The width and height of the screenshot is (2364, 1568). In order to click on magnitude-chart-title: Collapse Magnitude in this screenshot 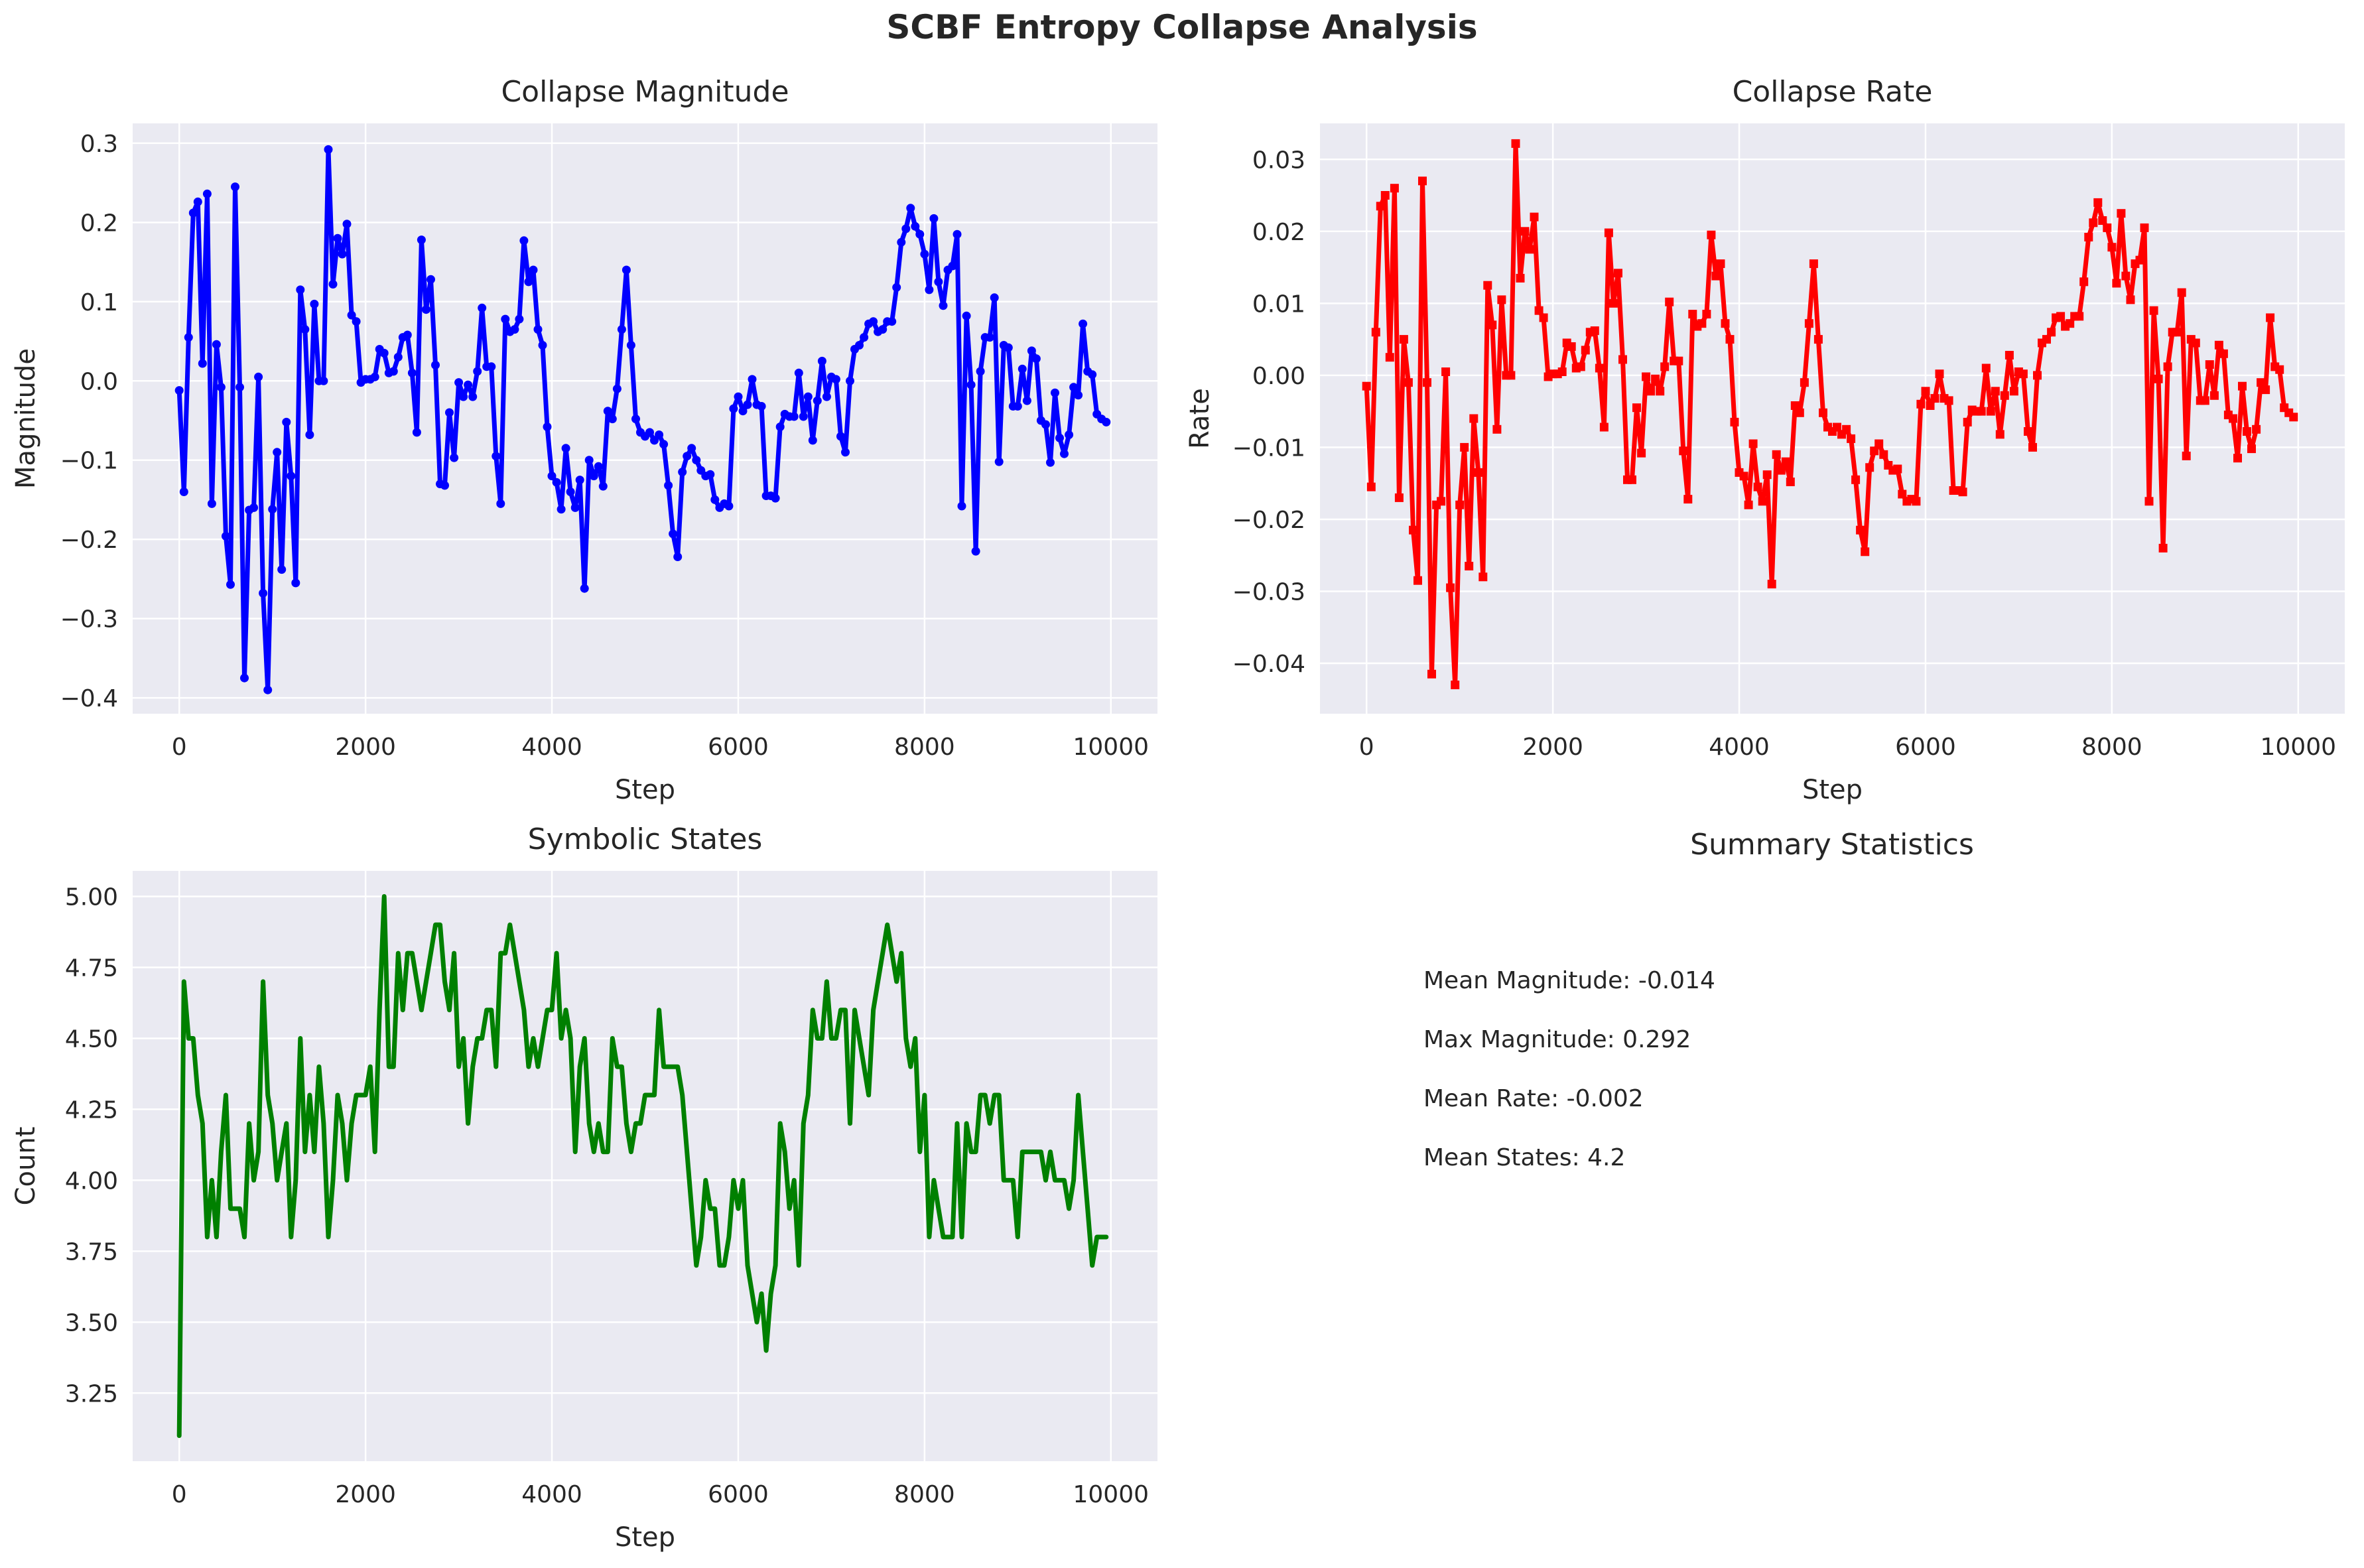, I will do `click(645, 92)`.